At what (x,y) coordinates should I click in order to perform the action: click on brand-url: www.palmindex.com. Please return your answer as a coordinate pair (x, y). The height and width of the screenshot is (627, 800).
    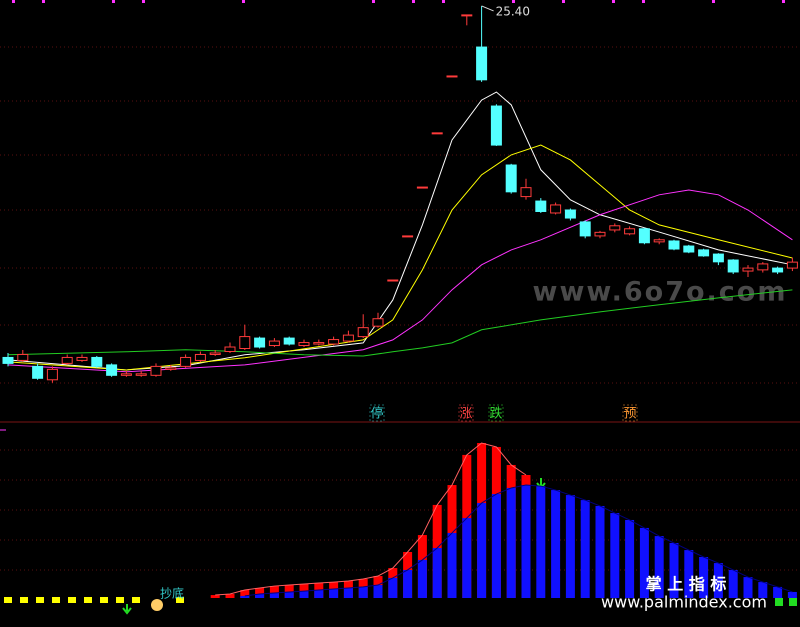
    Looking at the image, I should click on (684, 602).